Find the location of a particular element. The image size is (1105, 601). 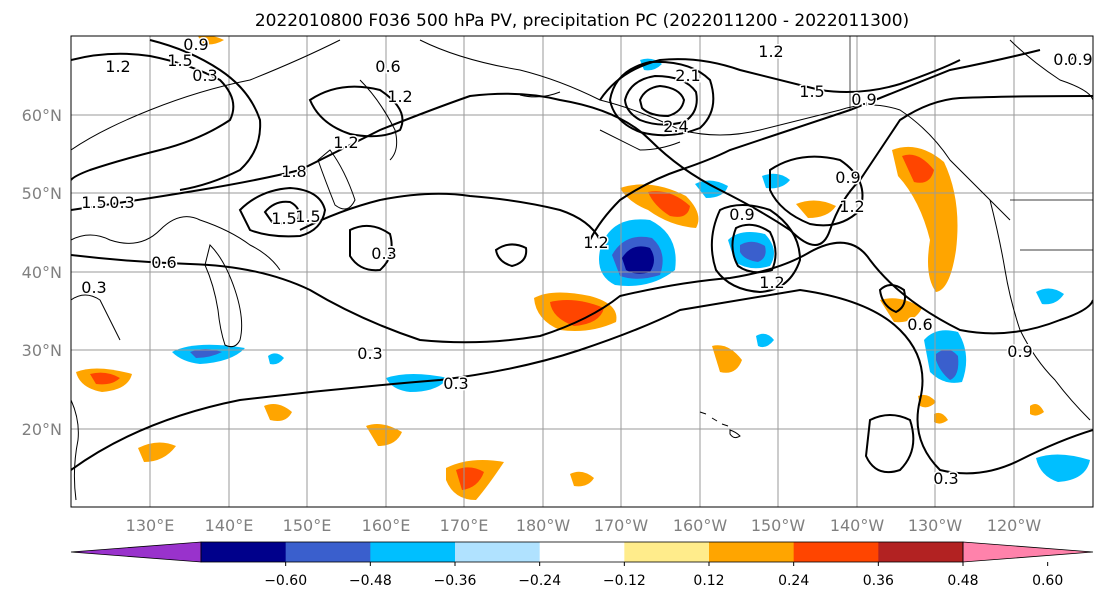

colorbar-extend-high is located at coordinates (1028, 552).